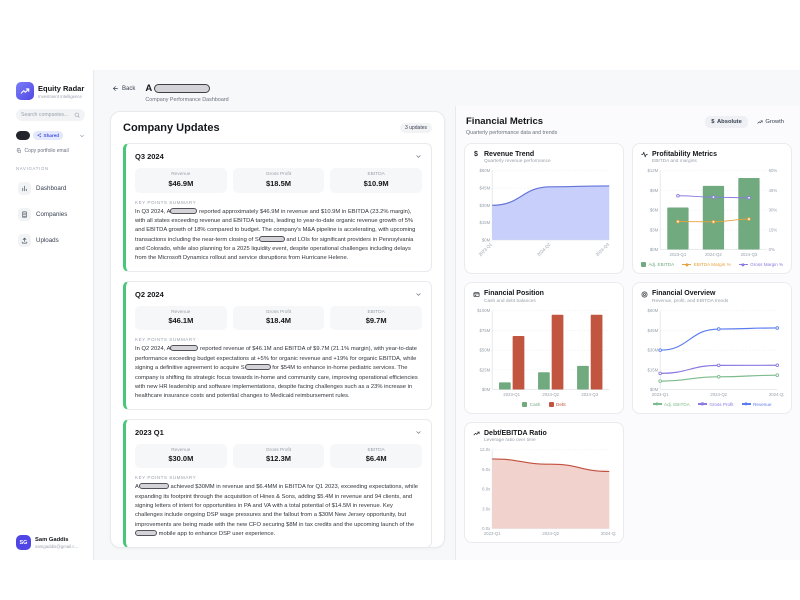 Image resolution: width=800 pixels, height=600 pixels. I want to click on page-title: A, so click(149, 88).